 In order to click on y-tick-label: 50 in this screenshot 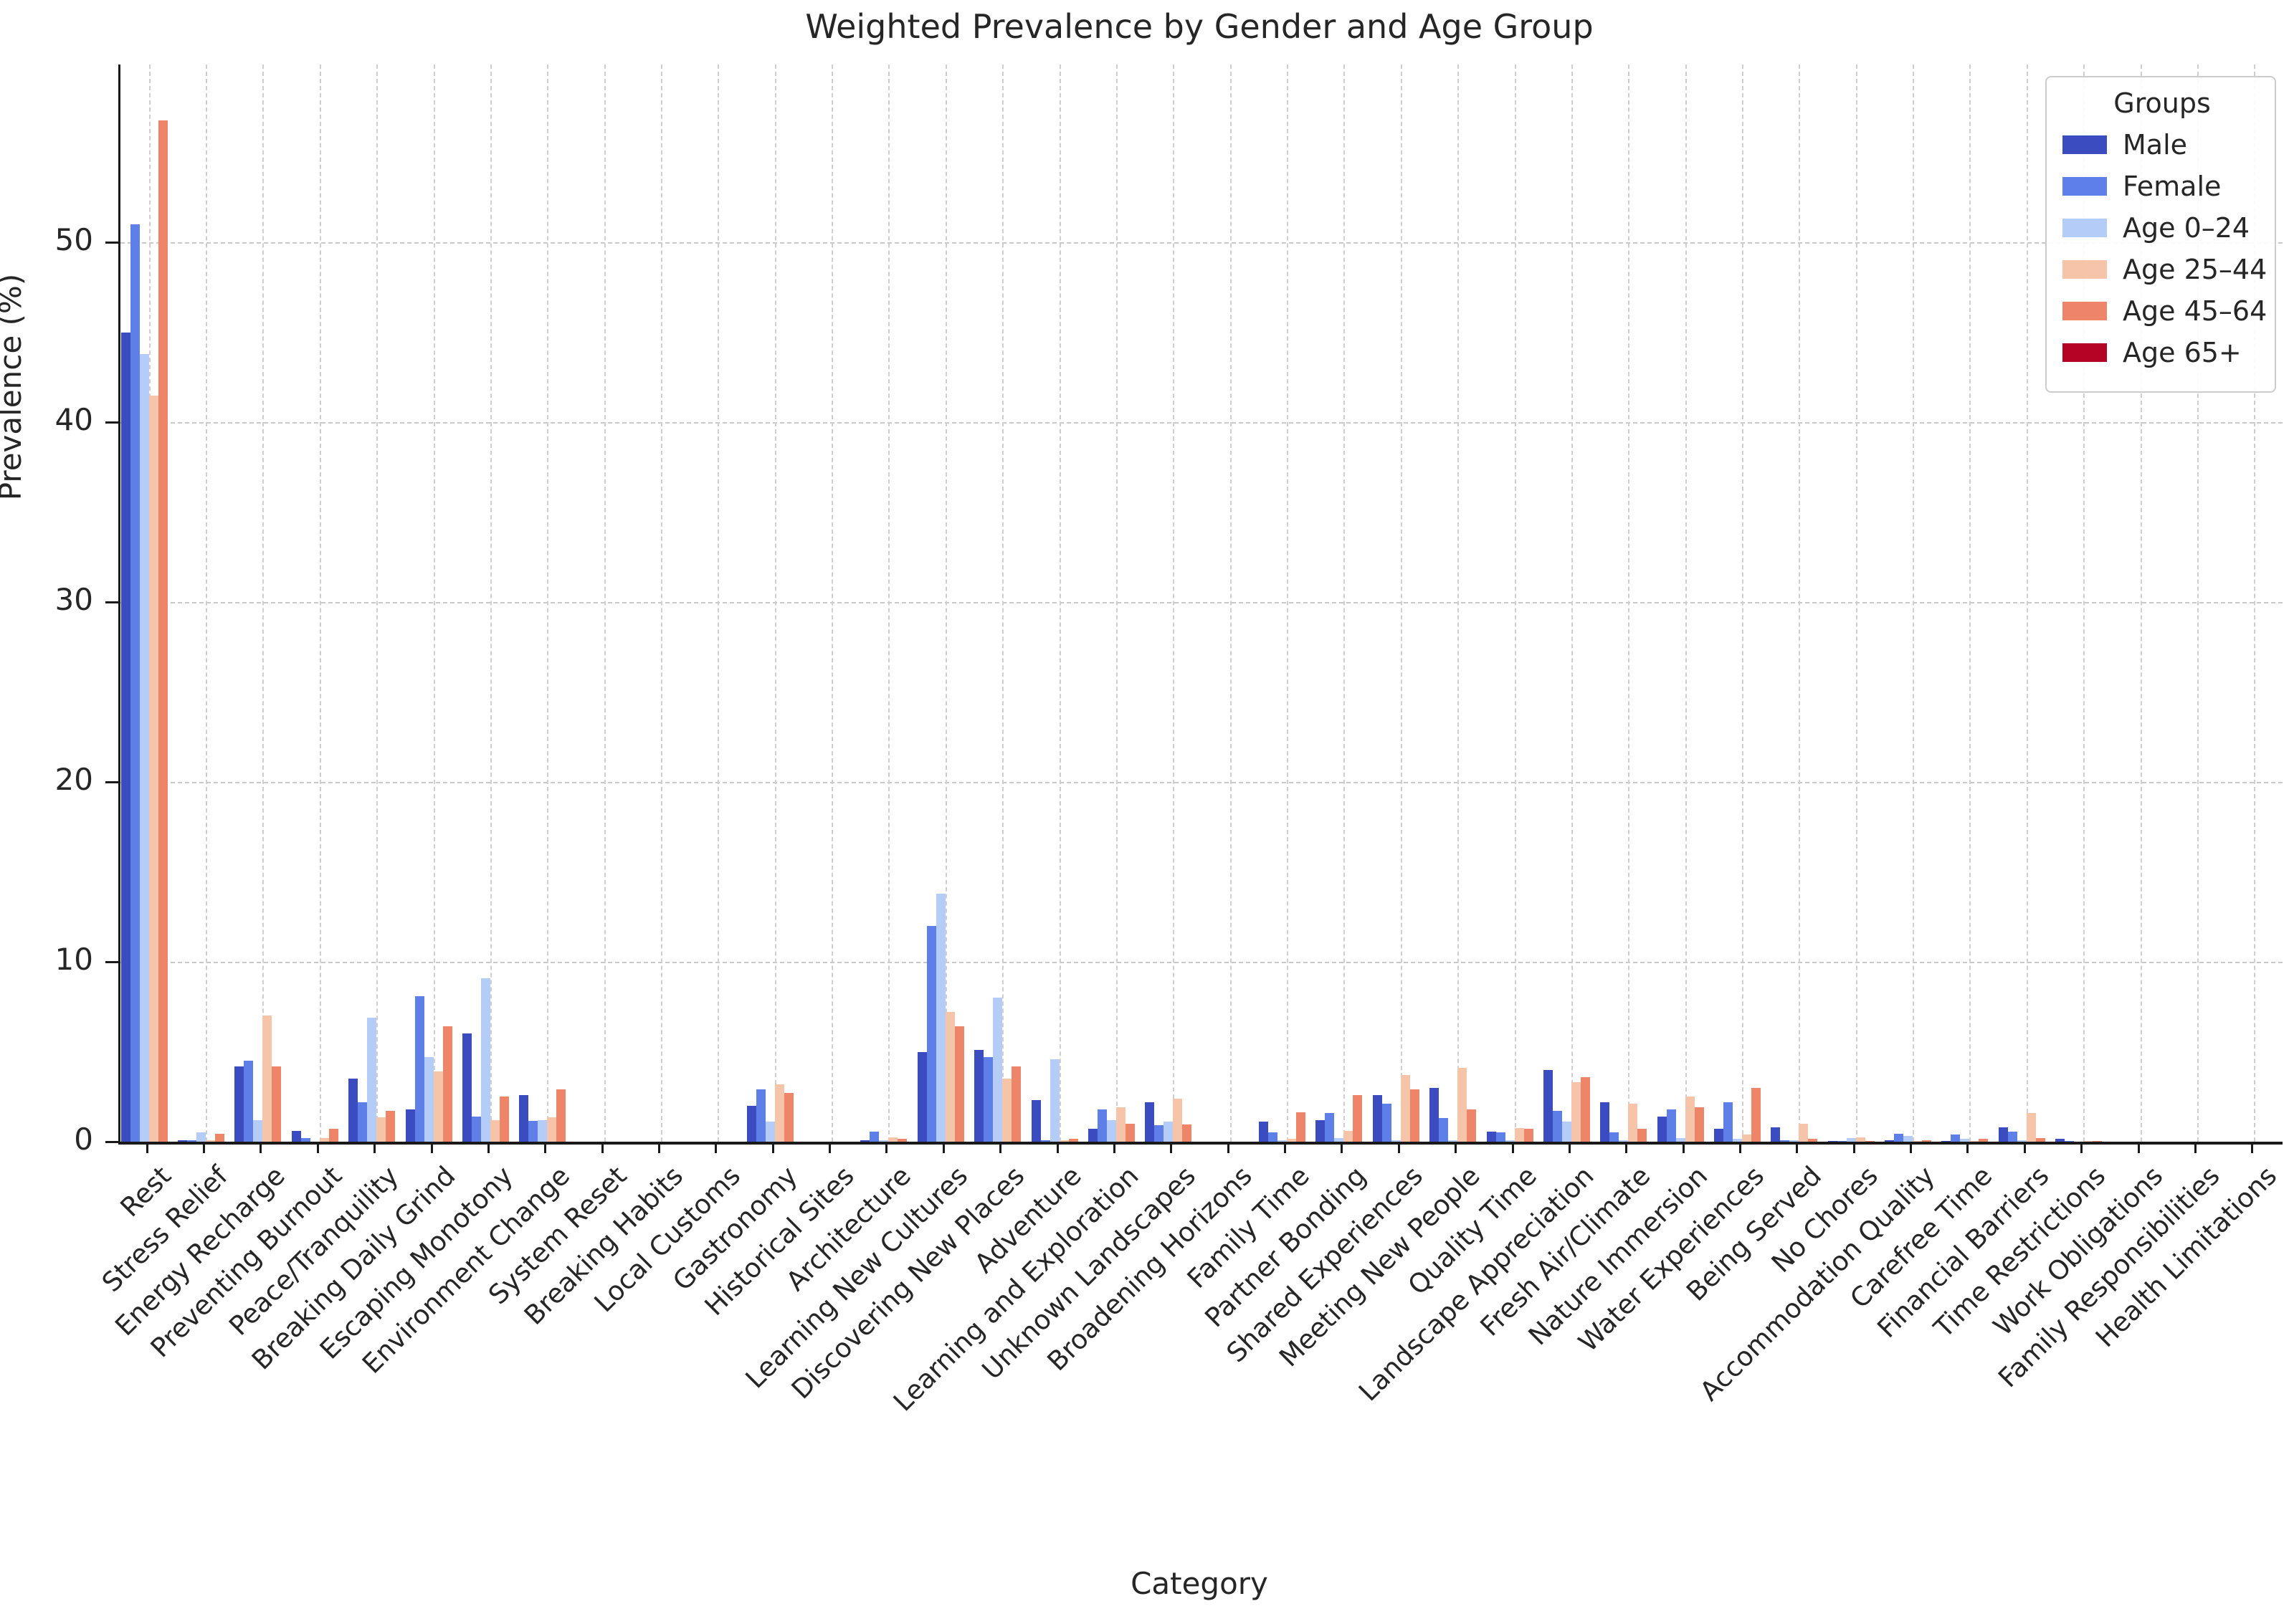, I will do `click(73, 240)`.